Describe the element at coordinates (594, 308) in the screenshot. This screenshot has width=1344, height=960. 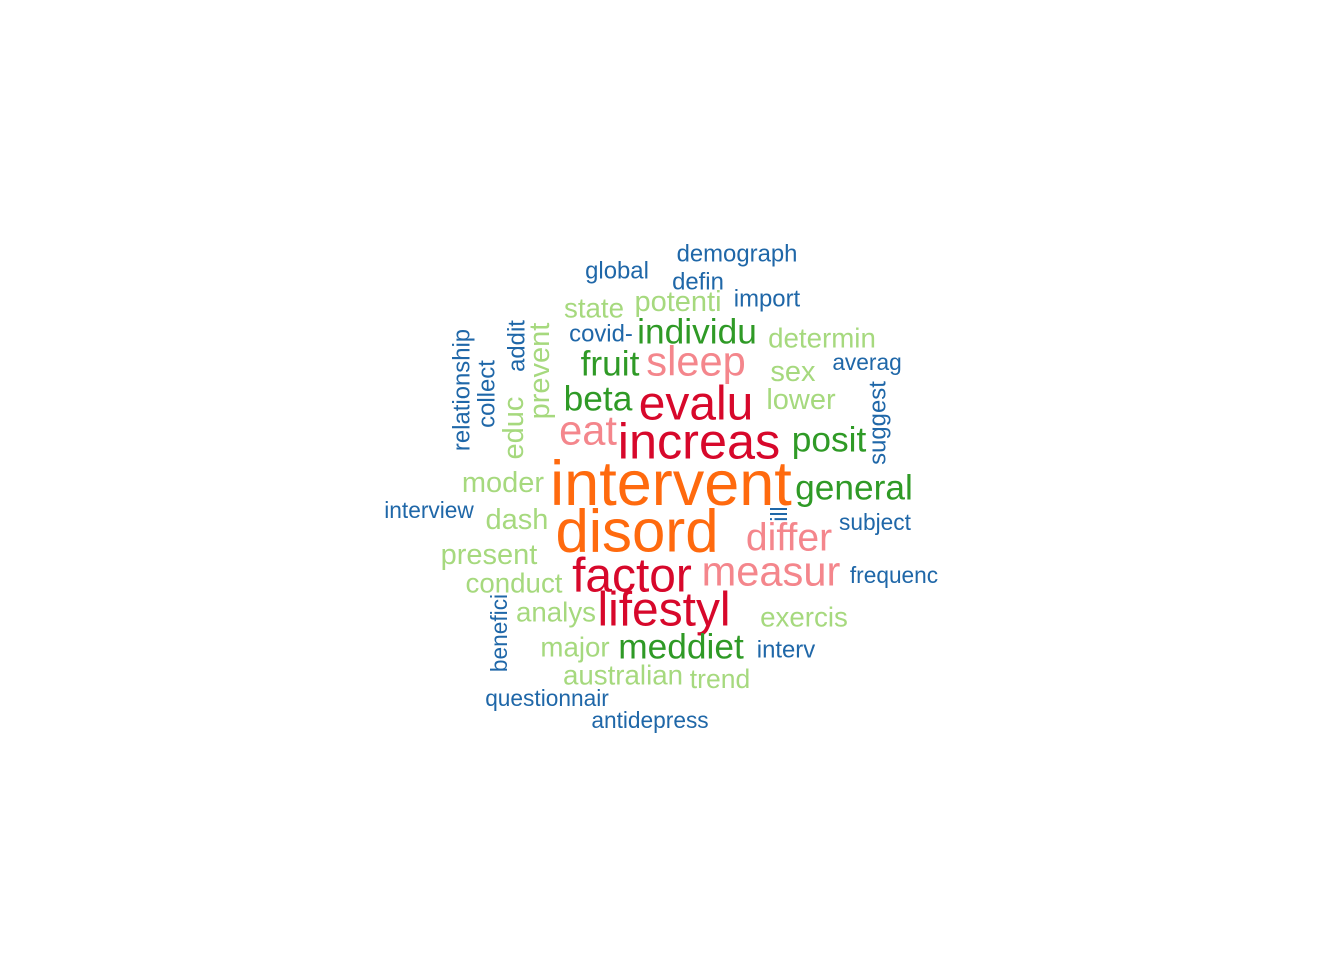
I see `word-state: state` at that location.